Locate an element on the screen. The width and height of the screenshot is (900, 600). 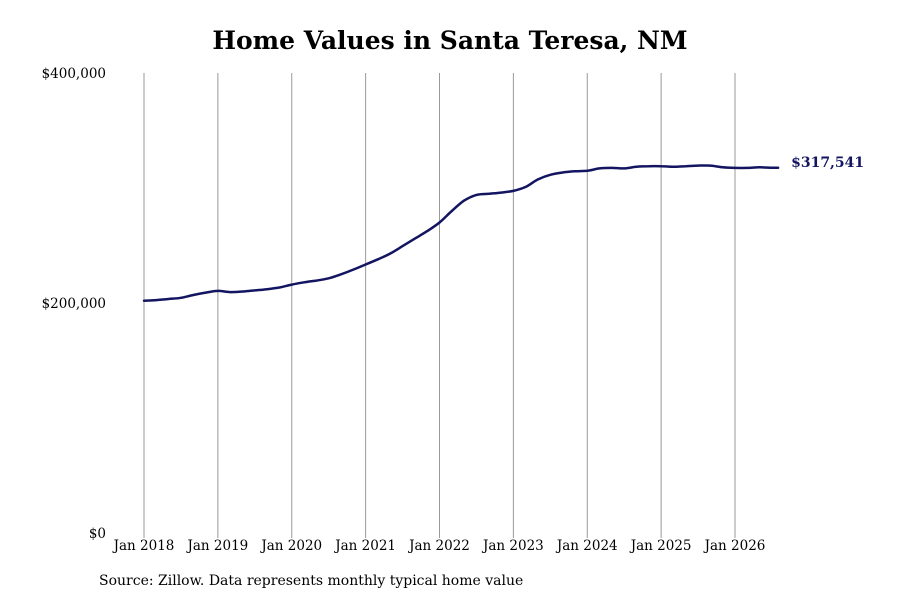
y-tick-label: $200,000 is located at coordinates (74, 304).